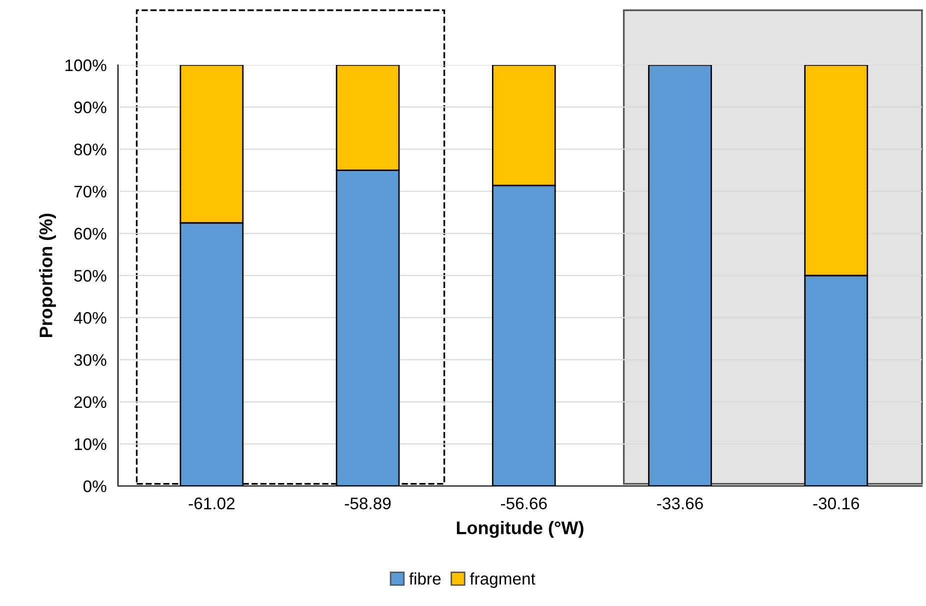 This screenshot has width=926, height=606. What do you see at coordinates (90, 234) in the screenshot?
I see `y-tick-label: 60%` at bounding box center [90, 234].